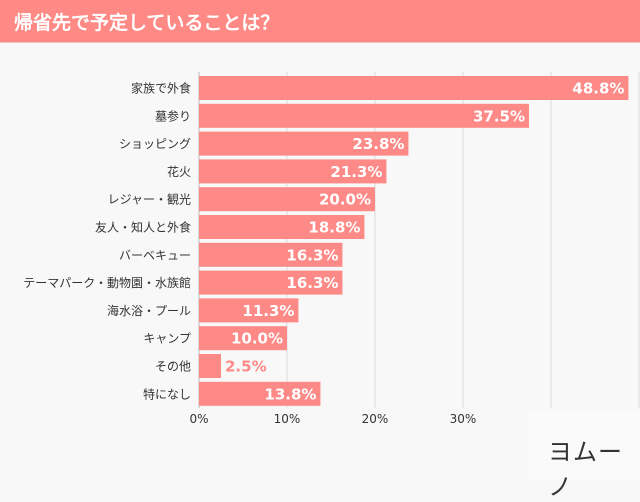  What do you see at coordinates (290, 394) in the screenshot?
I see `value-label: 13.8%` at bounding box center [290, 394].